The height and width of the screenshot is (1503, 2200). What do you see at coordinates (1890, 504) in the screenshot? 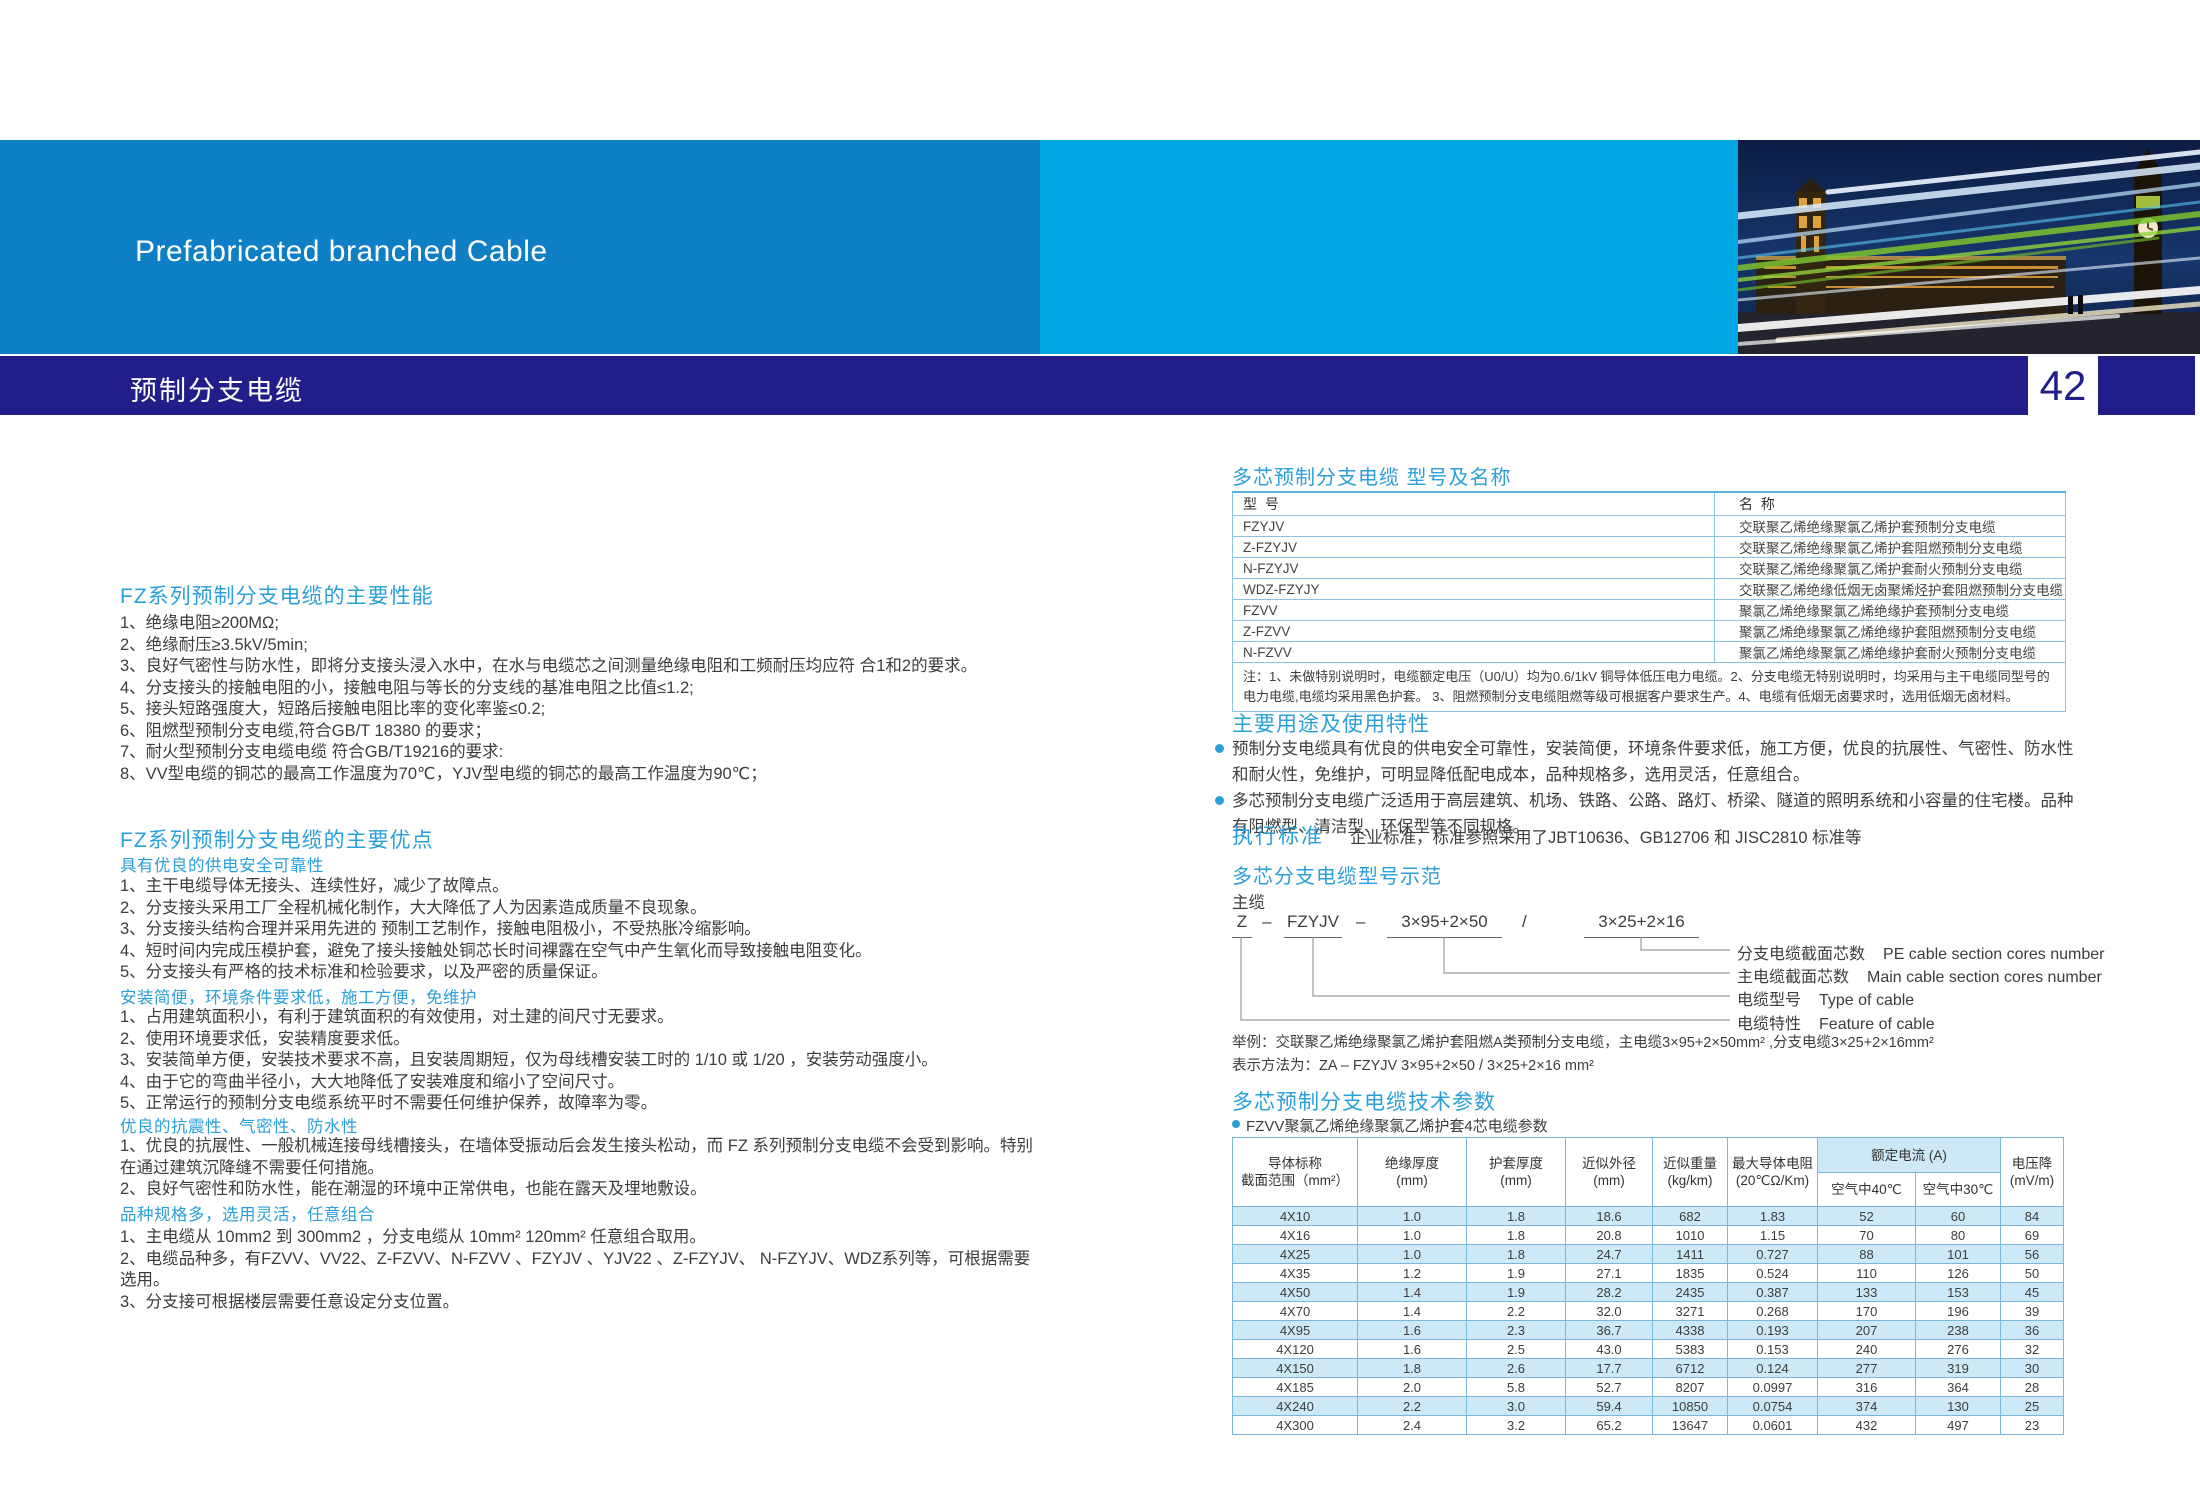
I see `col-header-name: 名 称` at bounding box center [1890, 504].